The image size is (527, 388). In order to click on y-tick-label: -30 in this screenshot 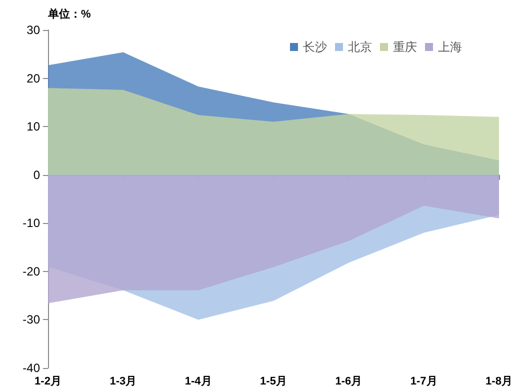, I will do `click(31, 319)`.